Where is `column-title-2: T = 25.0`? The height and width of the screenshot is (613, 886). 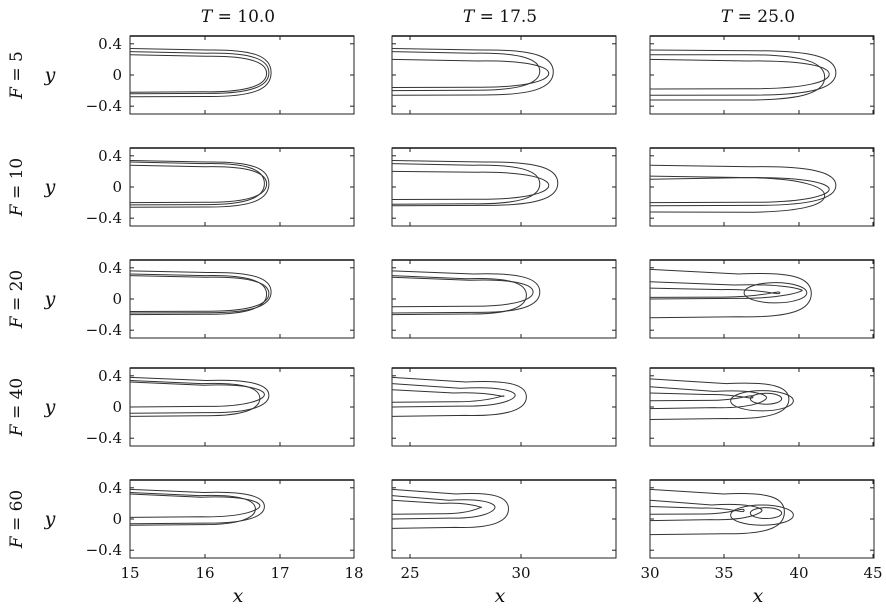
column-title-2: T = 25.0 is located at coordinates (758, 17).